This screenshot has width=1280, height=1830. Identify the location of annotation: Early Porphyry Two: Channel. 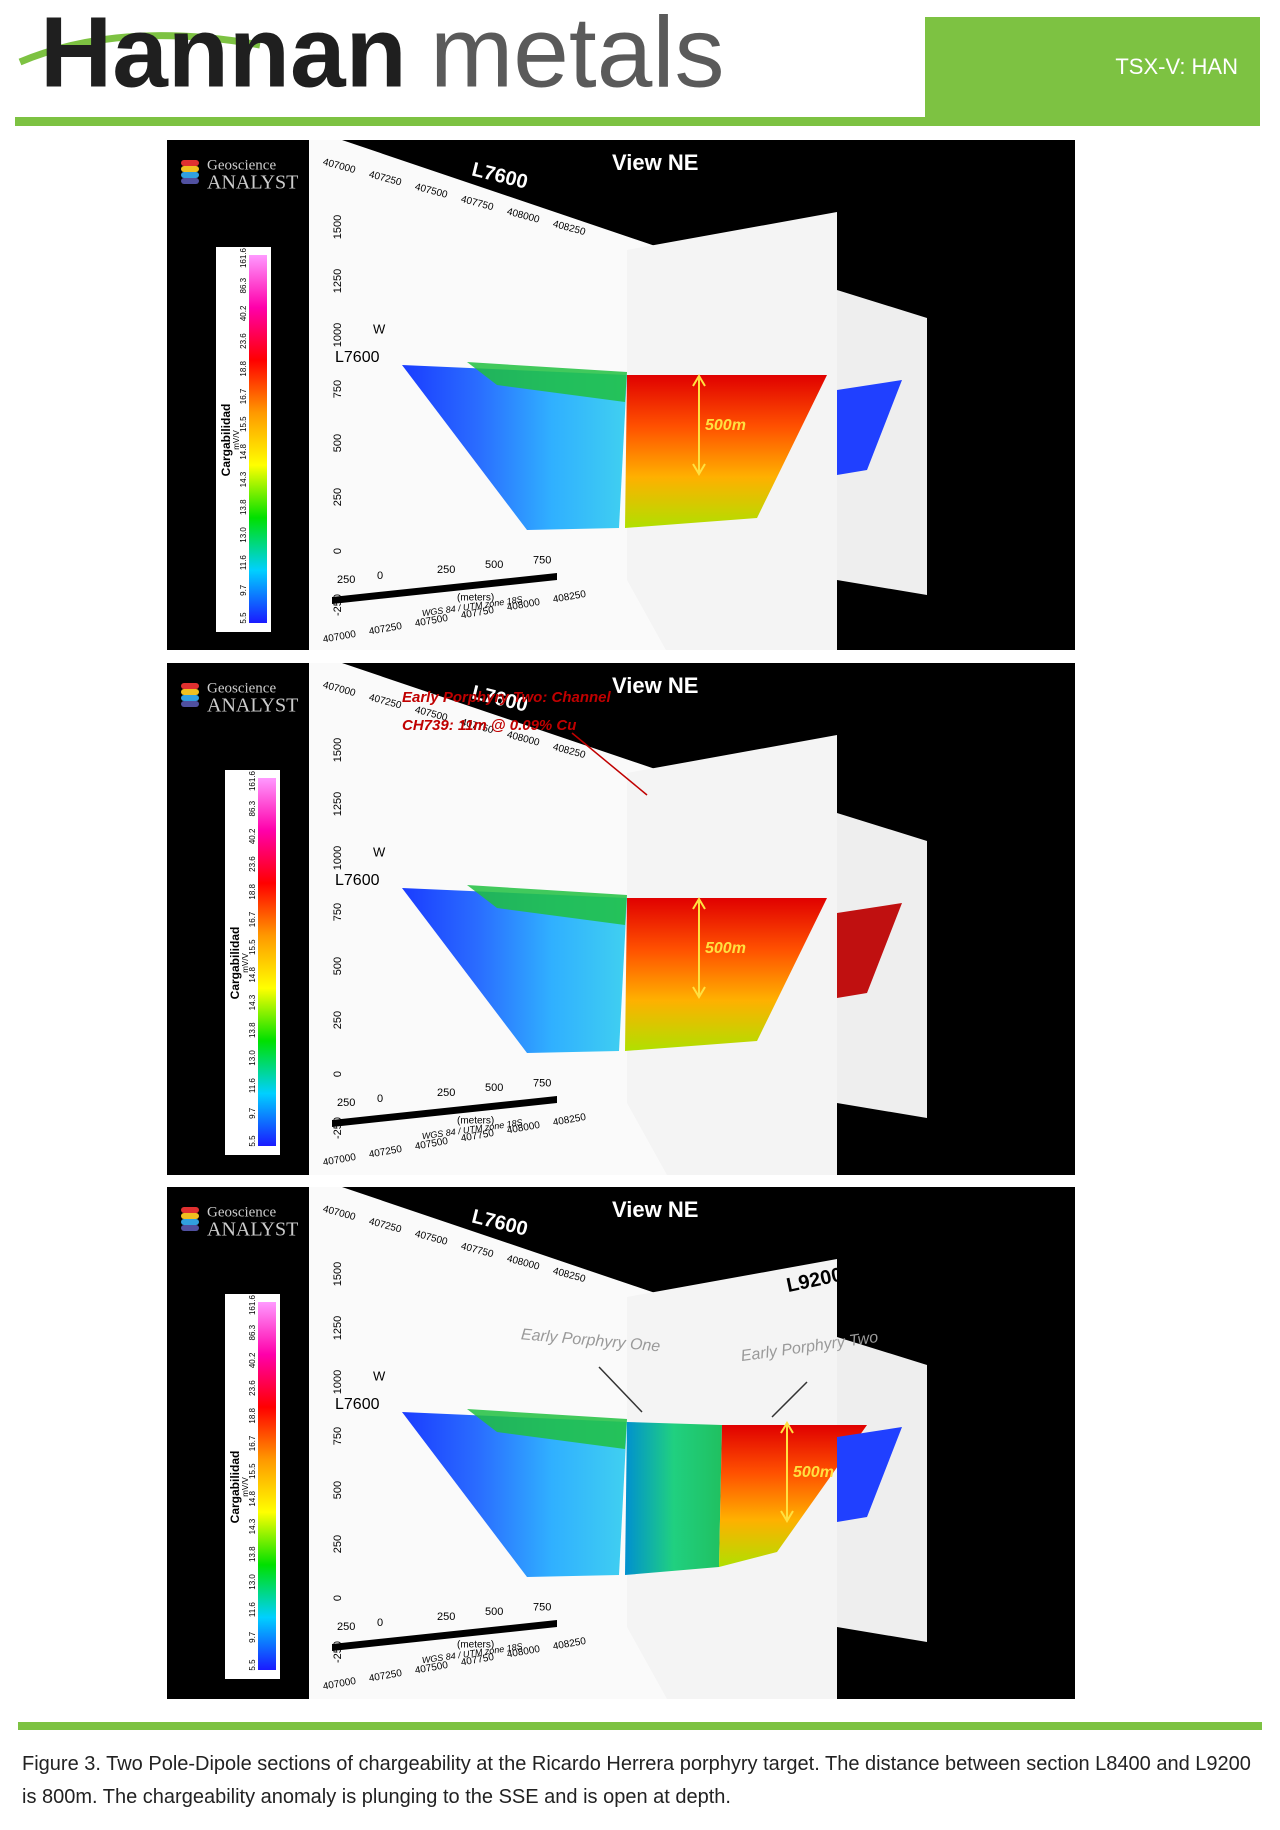
(506, 697).